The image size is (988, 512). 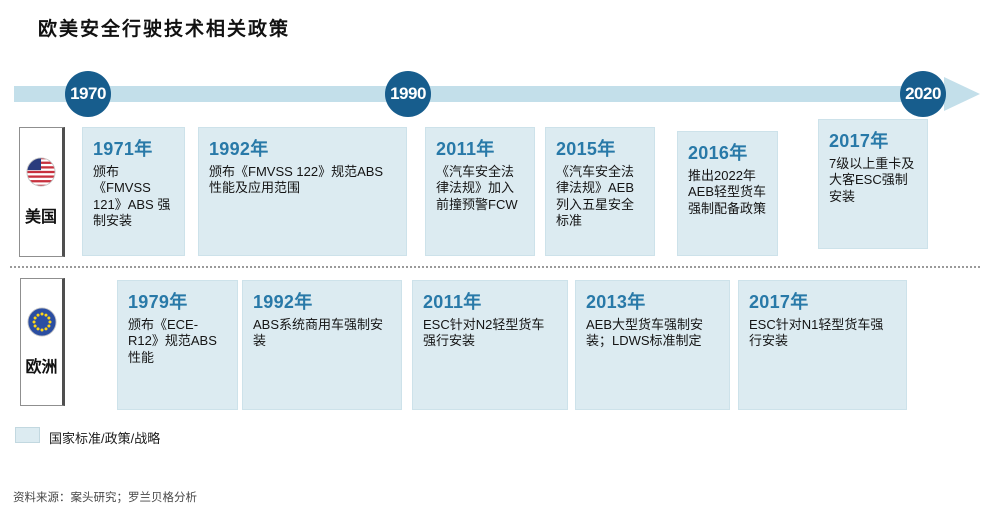 What do you see at coordinates (42, 192) in the screenshot?
I see `region-box-us: 美国` at bounding box center [42, 192].